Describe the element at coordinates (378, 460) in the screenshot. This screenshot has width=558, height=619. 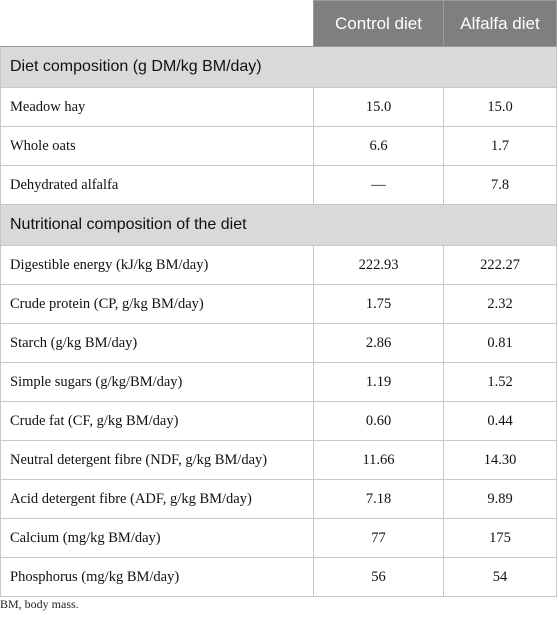
I see `control-value: 11.66` at that location.